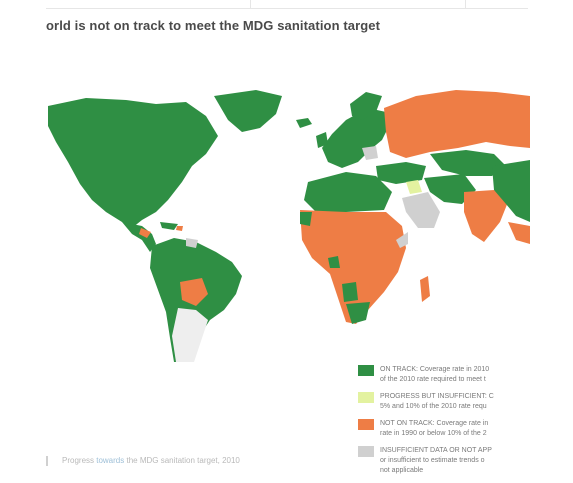 The image size is (573, 483). I want to click on region-uk, so click(322, 140).